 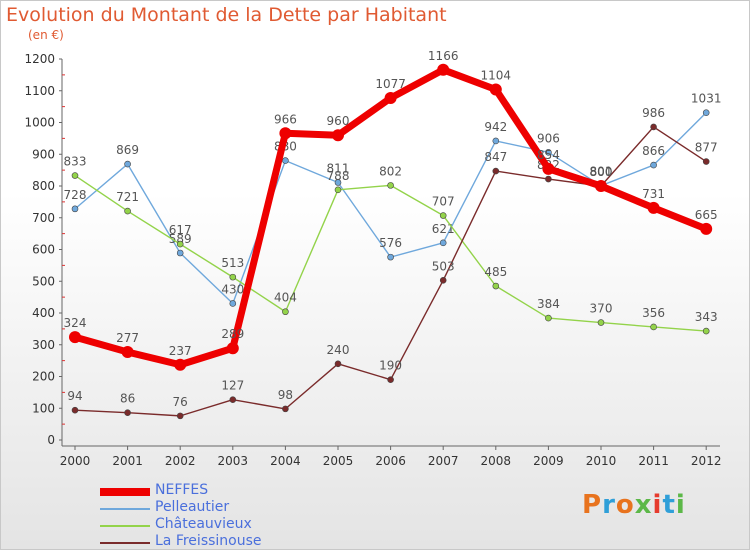 I want to click on logo-letter: x, so click(x=643, y=505).